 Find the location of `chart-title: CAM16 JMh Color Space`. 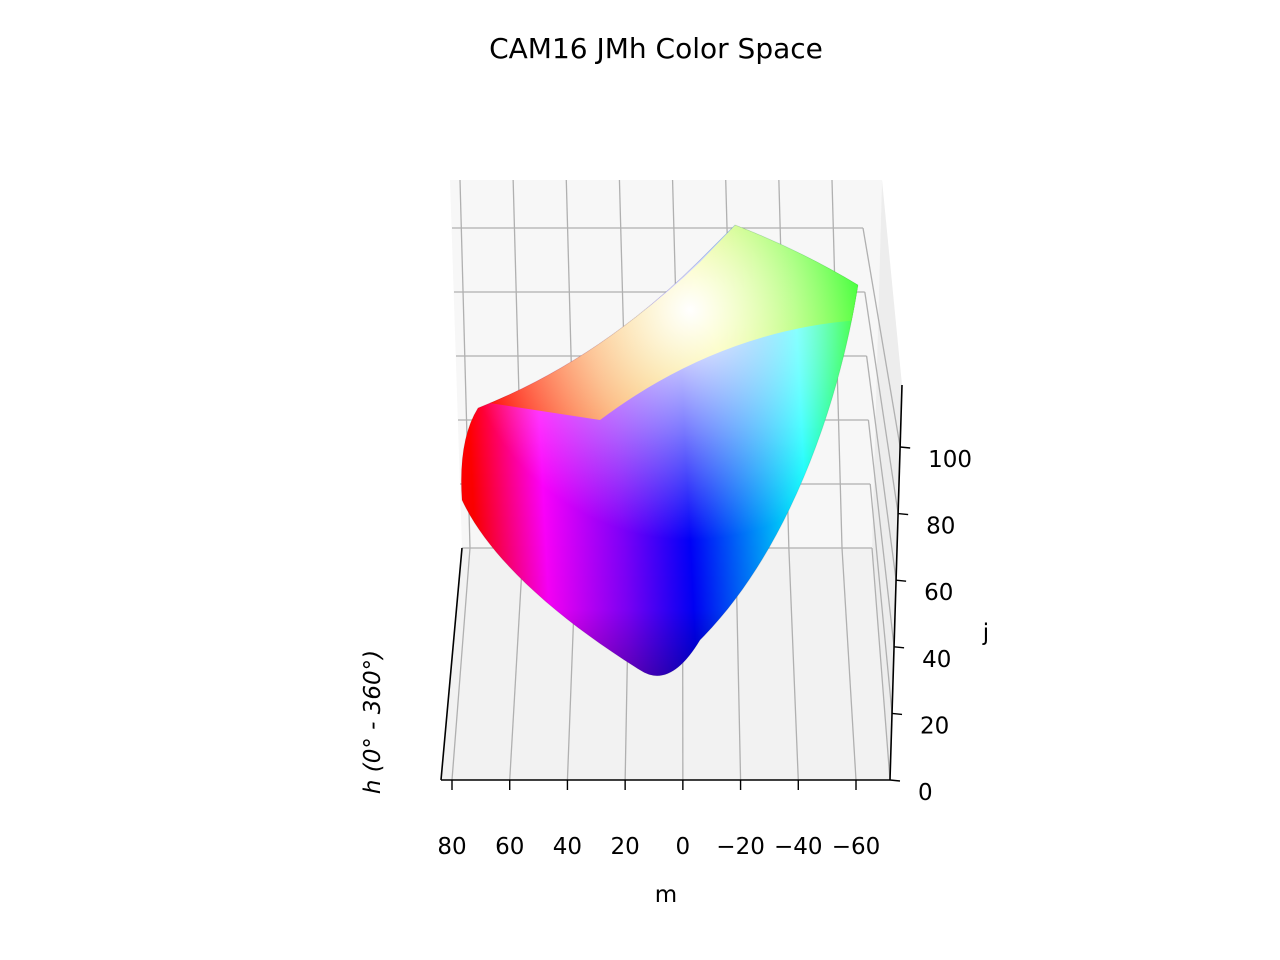

chart-title: CAM16 JMh Color Space is located at coordinates (656, 48).